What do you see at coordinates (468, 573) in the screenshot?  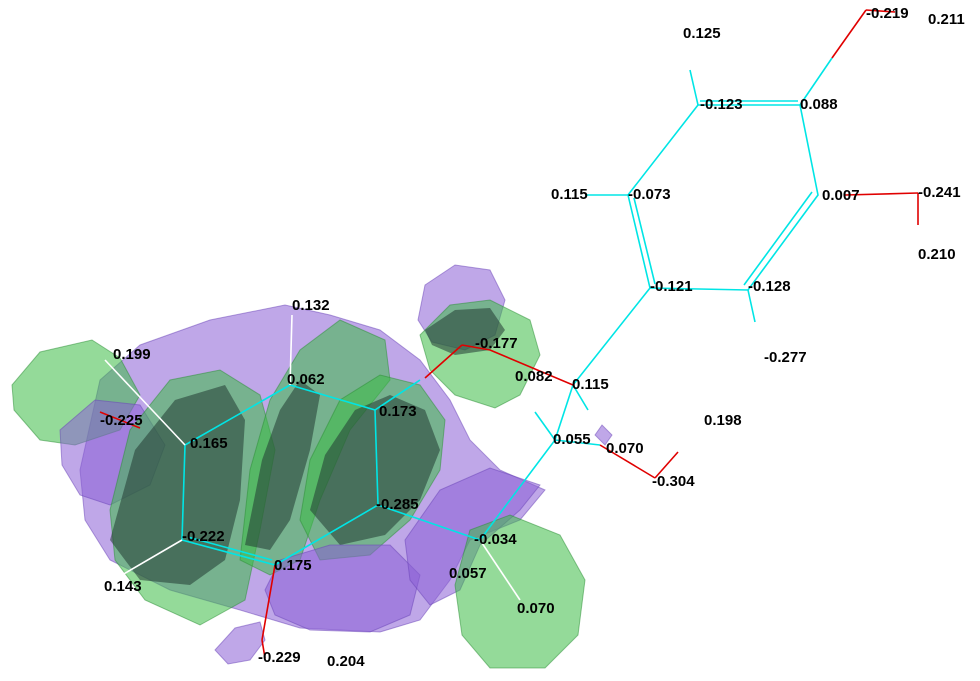 I see `charge-label: 0.057` at bounding box center [468, 573].